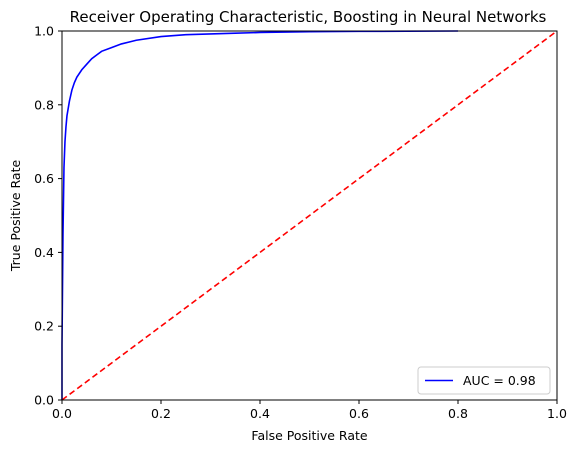 The width and height of the screenshot is (584, 453). Describe the element at coordinates (161, 413) in the screenshot. I see `x-tick-label: 0.2` at that location.